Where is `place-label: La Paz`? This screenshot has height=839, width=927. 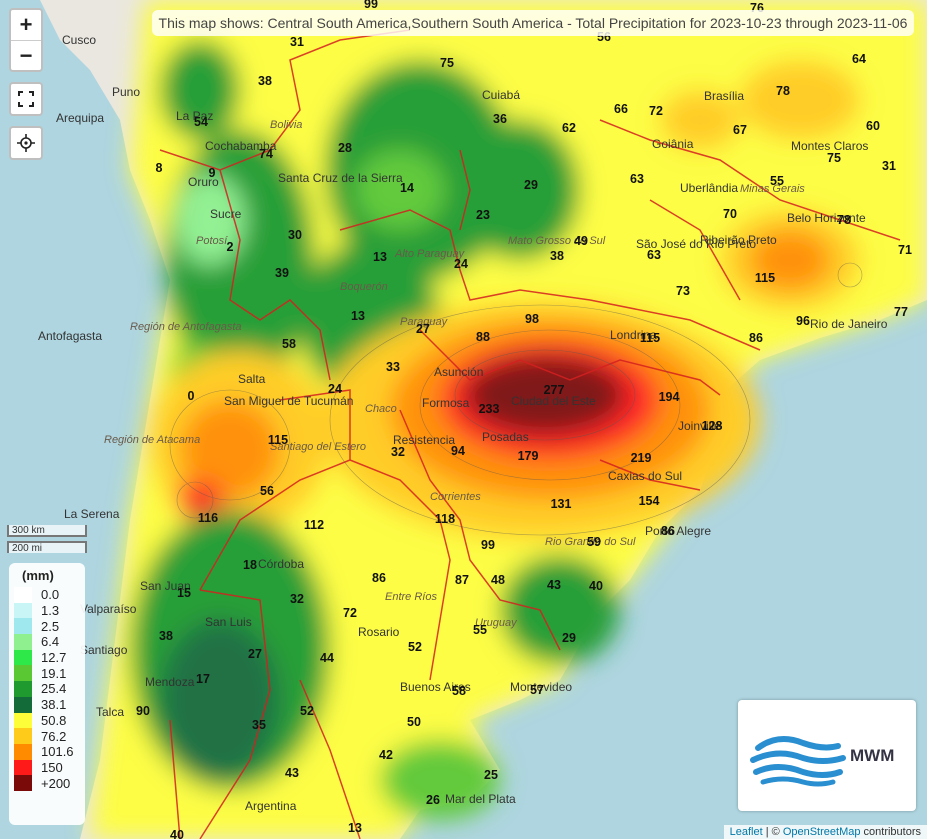
place-label: La Paz is located at coordinates (194, 116).